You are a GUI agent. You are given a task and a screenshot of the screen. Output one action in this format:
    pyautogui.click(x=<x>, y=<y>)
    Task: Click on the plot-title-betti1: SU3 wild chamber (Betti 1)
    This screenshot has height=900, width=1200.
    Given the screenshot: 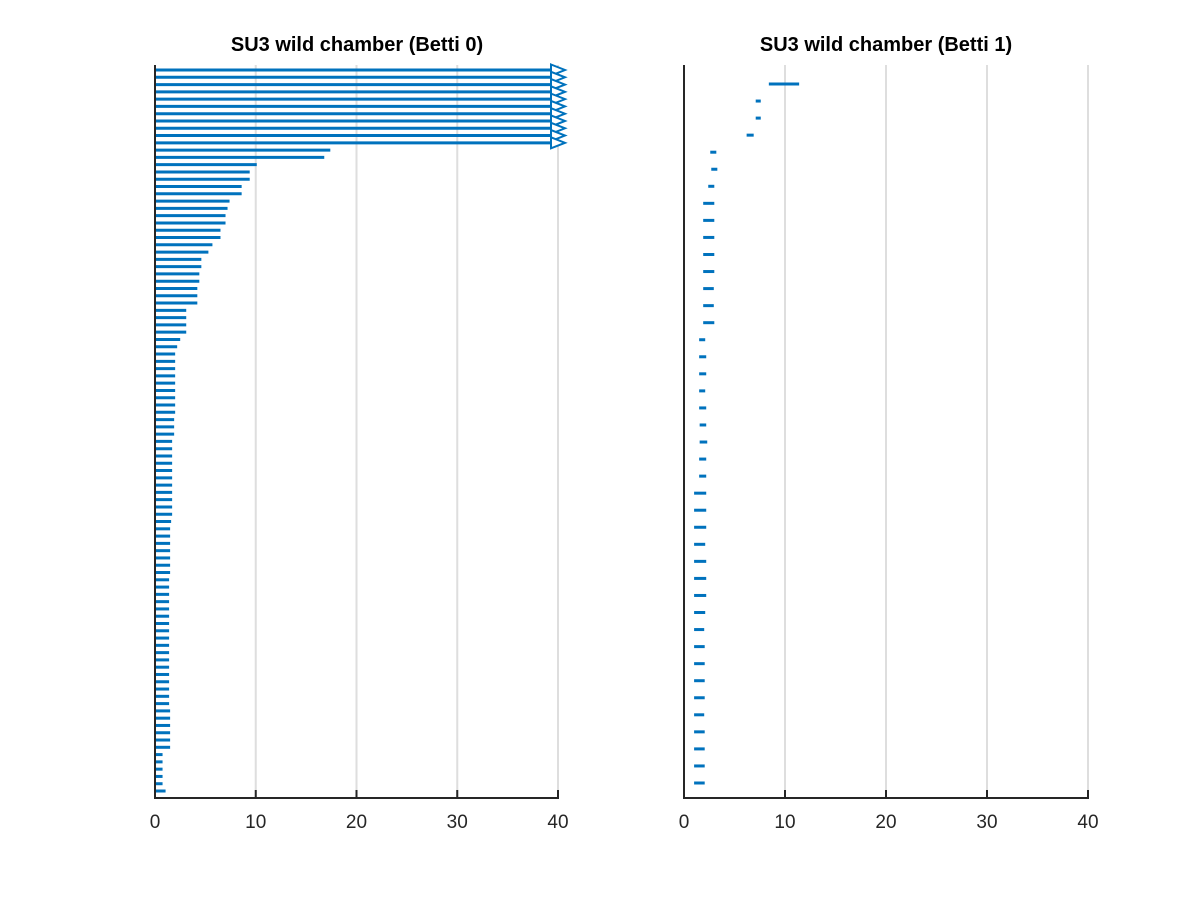 What is the action you would take?
    pyautogui.click(x=886, y=45)
    